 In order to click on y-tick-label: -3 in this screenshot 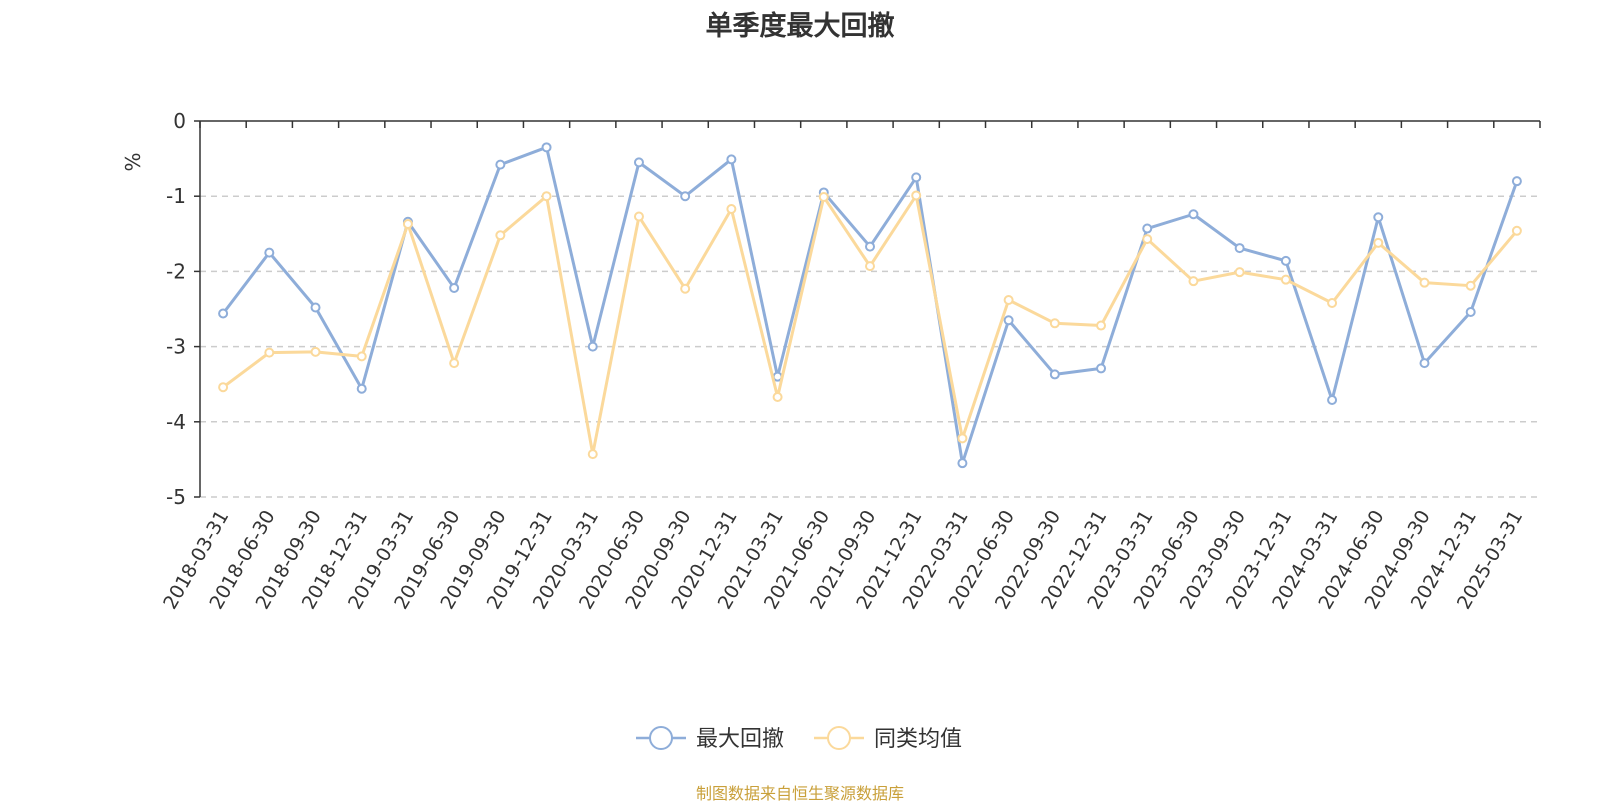, I will do `click(176, 347)`.